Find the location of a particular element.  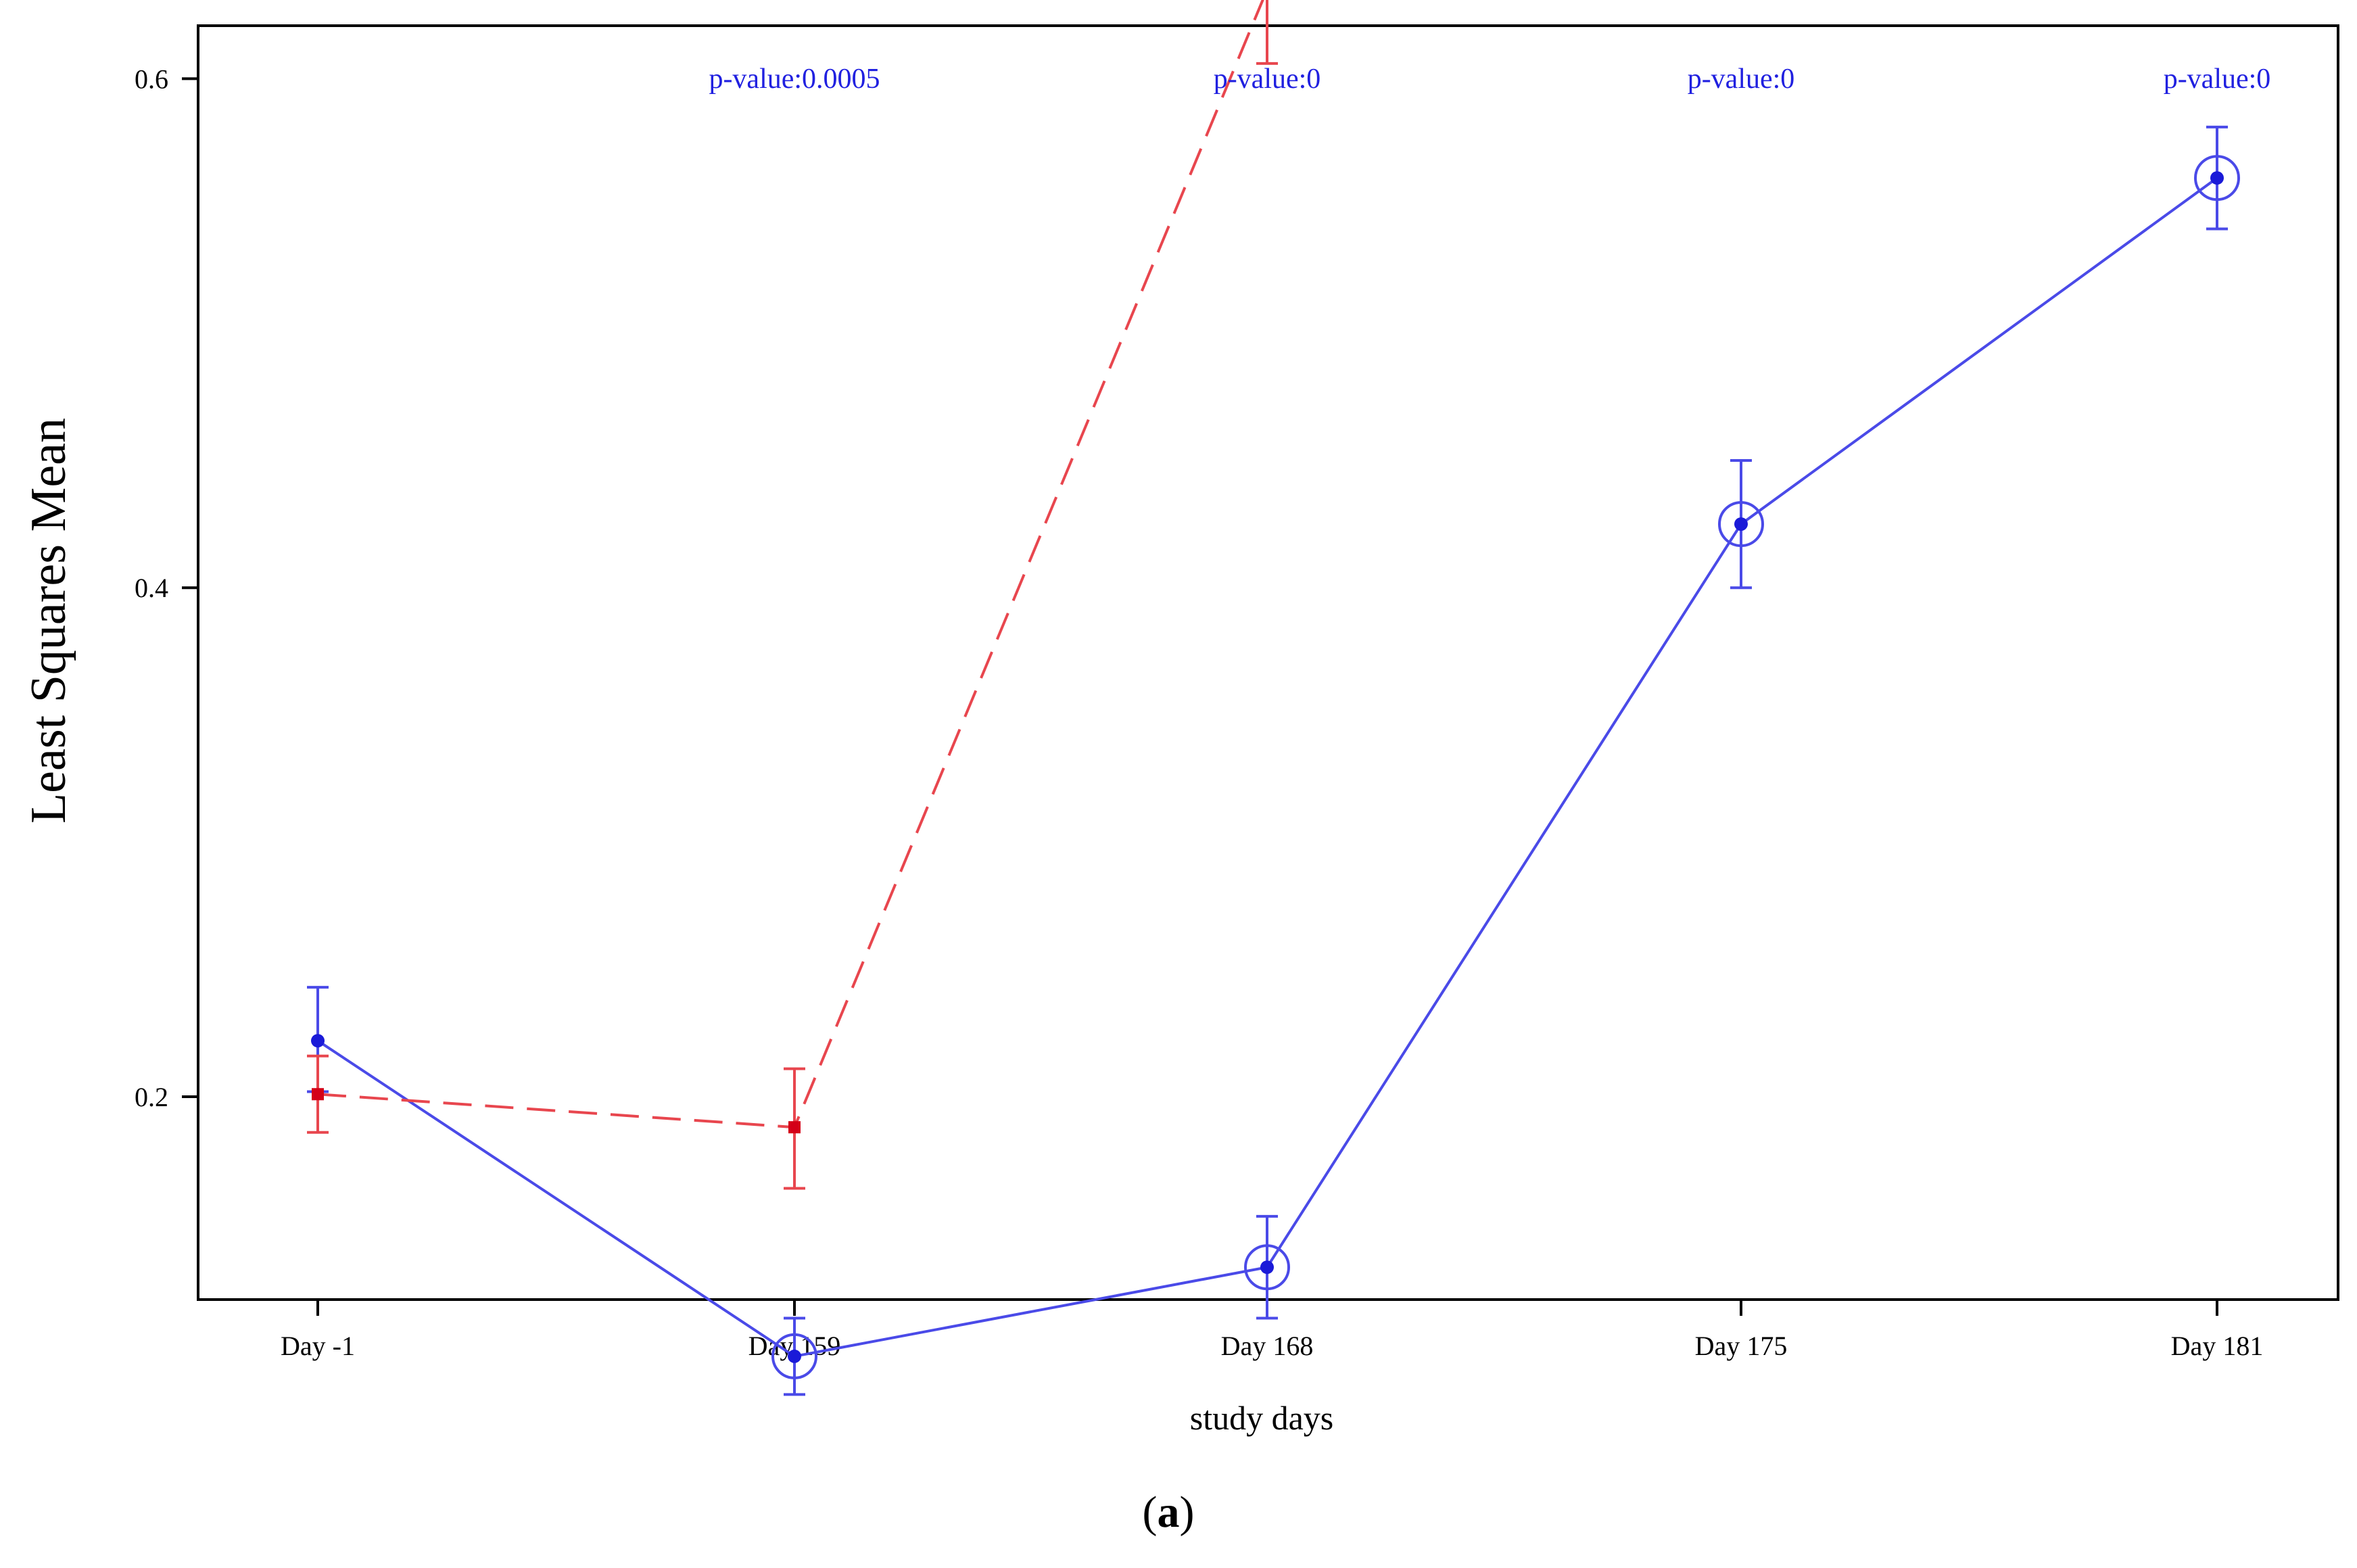

caption-letter: a is located at coordinates (1169, 1512).